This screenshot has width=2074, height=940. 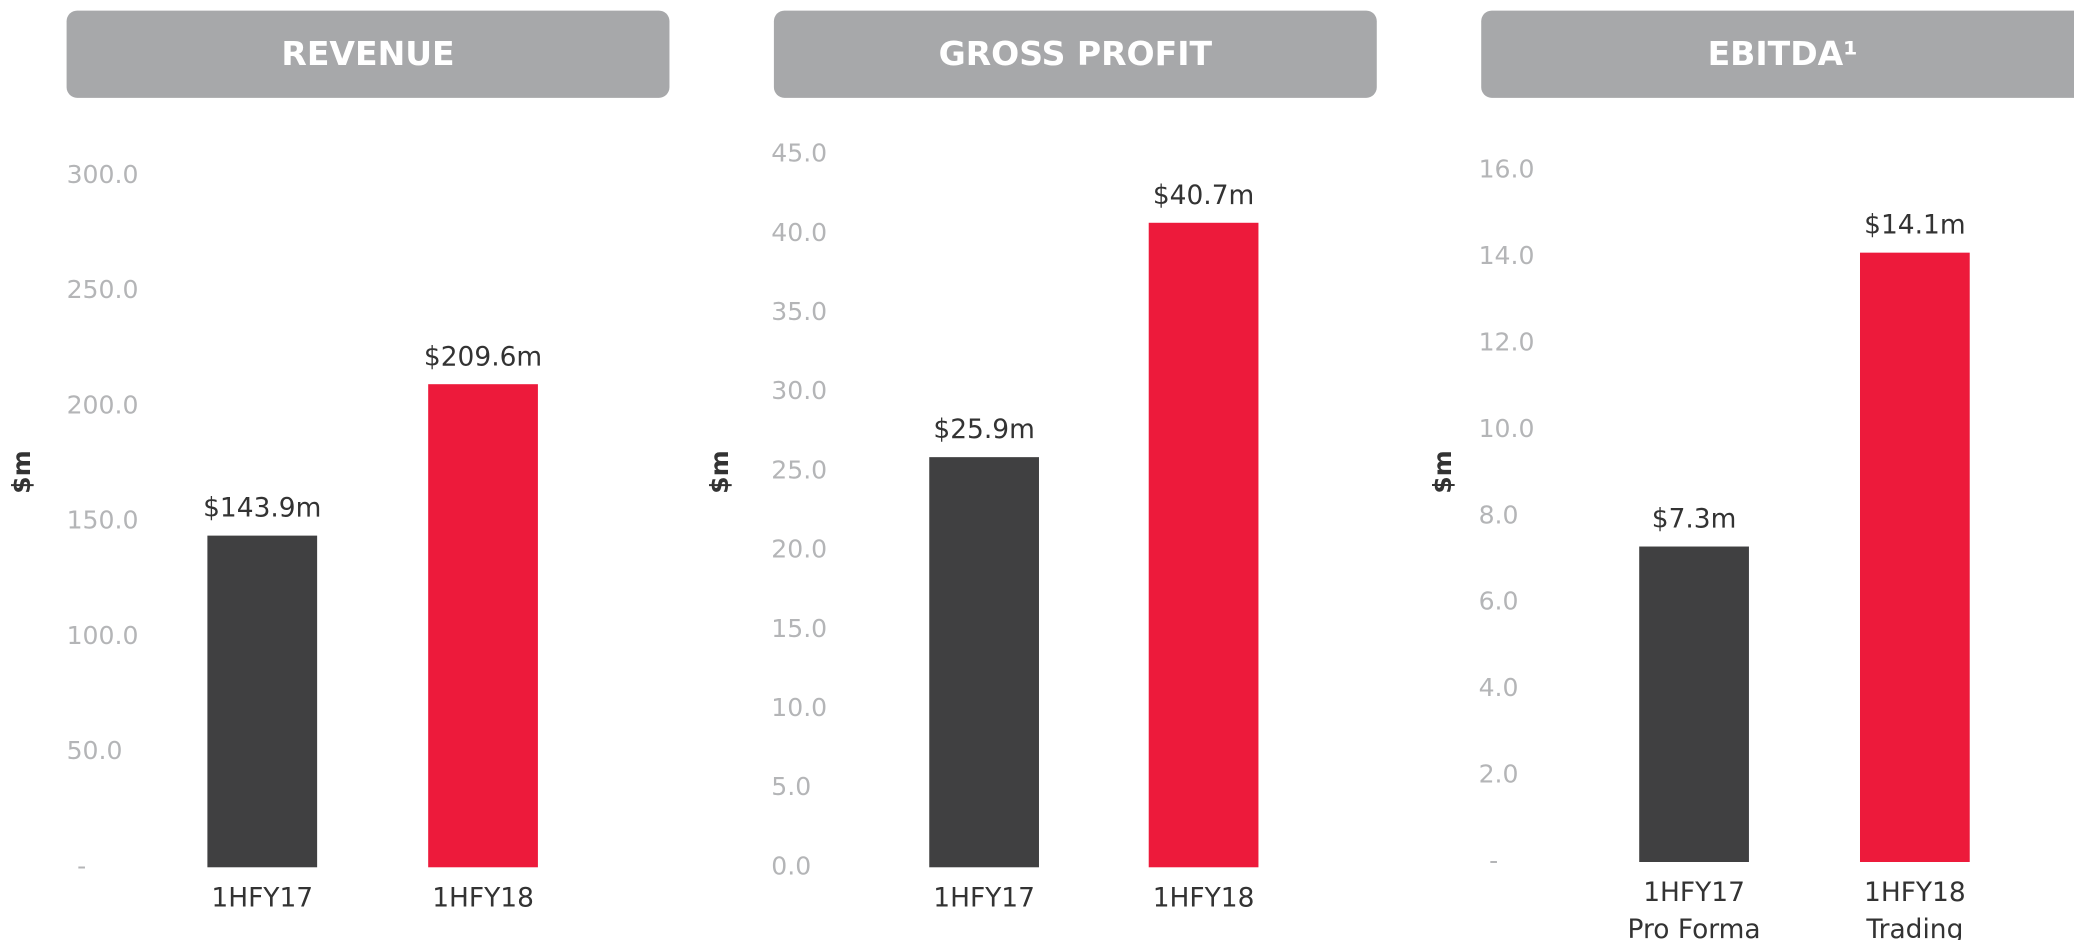 I want to click on y-tick-label: 45.0, so click(x=799, y=153).